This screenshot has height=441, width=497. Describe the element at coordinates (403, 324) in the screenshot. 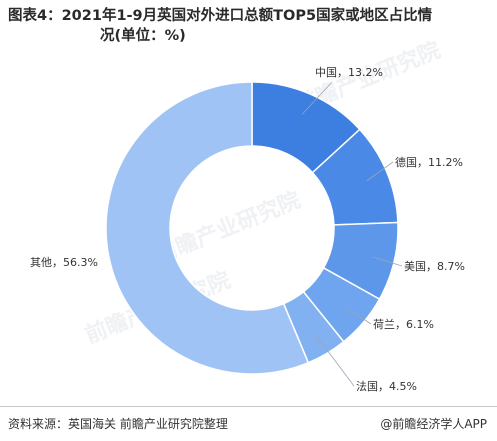

I see `slice-label-4: 荷兰，6.1%` at that location.